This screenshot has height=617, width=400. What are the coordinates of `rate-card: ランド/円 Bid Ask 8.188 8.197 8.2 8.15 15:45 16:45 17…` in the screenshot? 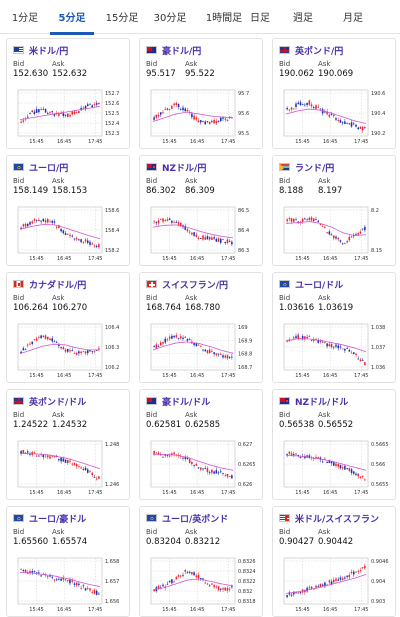 It's located at (334, 210).